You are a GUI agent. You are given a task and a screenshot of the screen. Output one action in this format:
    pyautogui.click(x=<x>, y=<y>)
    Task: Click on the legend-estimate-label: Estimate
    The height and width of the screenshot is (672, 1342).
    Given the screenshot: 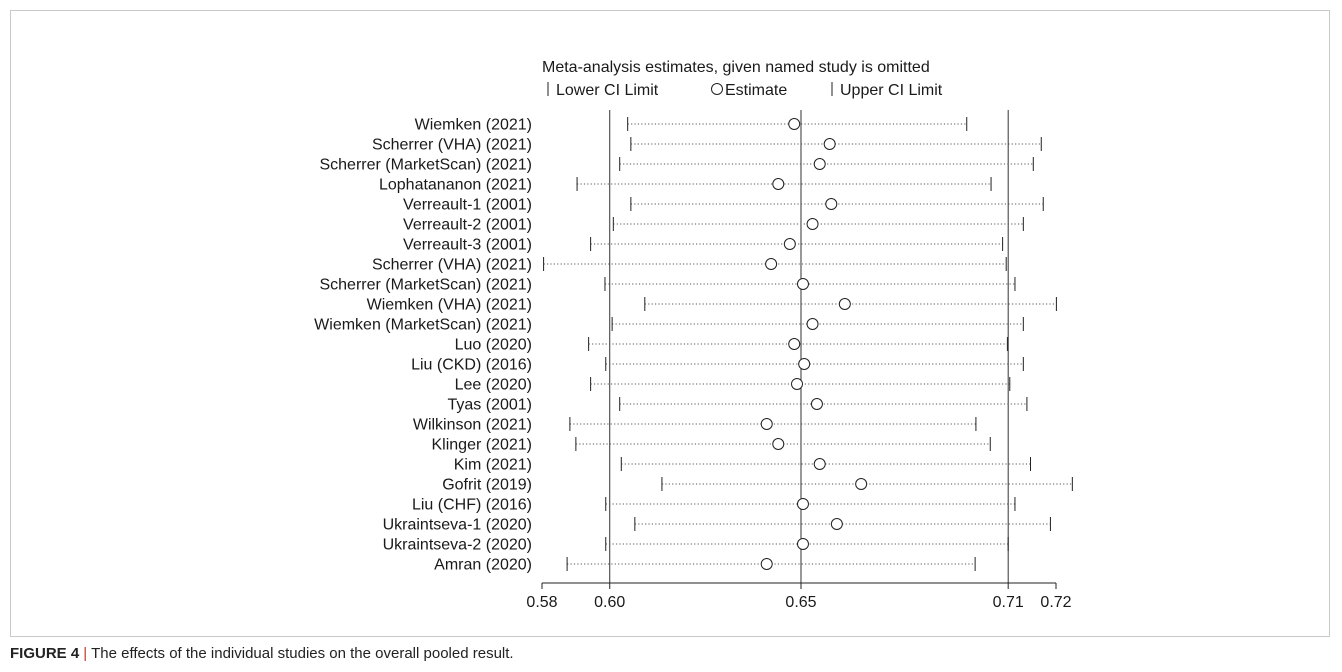 What is the action you would take?
    pyautogui.click(x=756, y=90)
    